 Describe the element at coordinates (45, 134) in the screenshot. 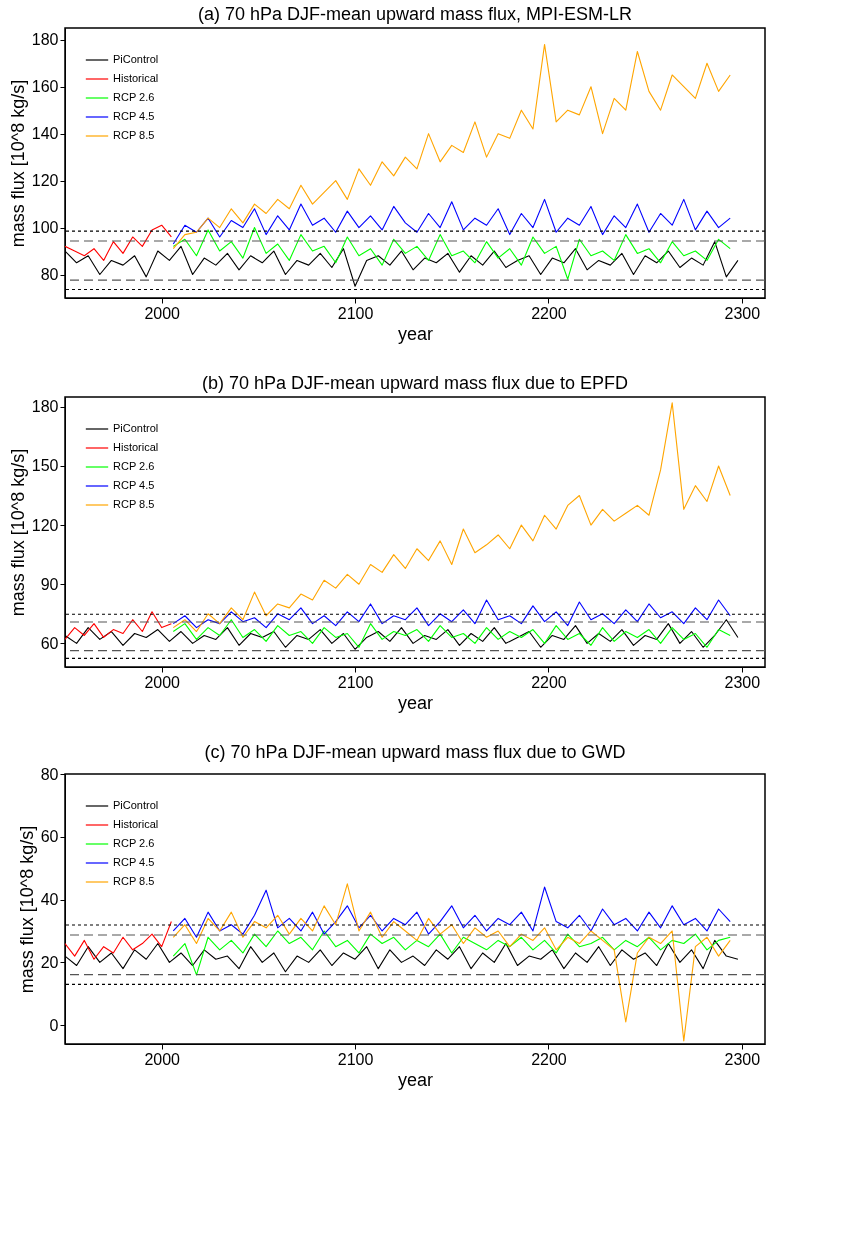

I see `y-tick-label: 140` at that location.